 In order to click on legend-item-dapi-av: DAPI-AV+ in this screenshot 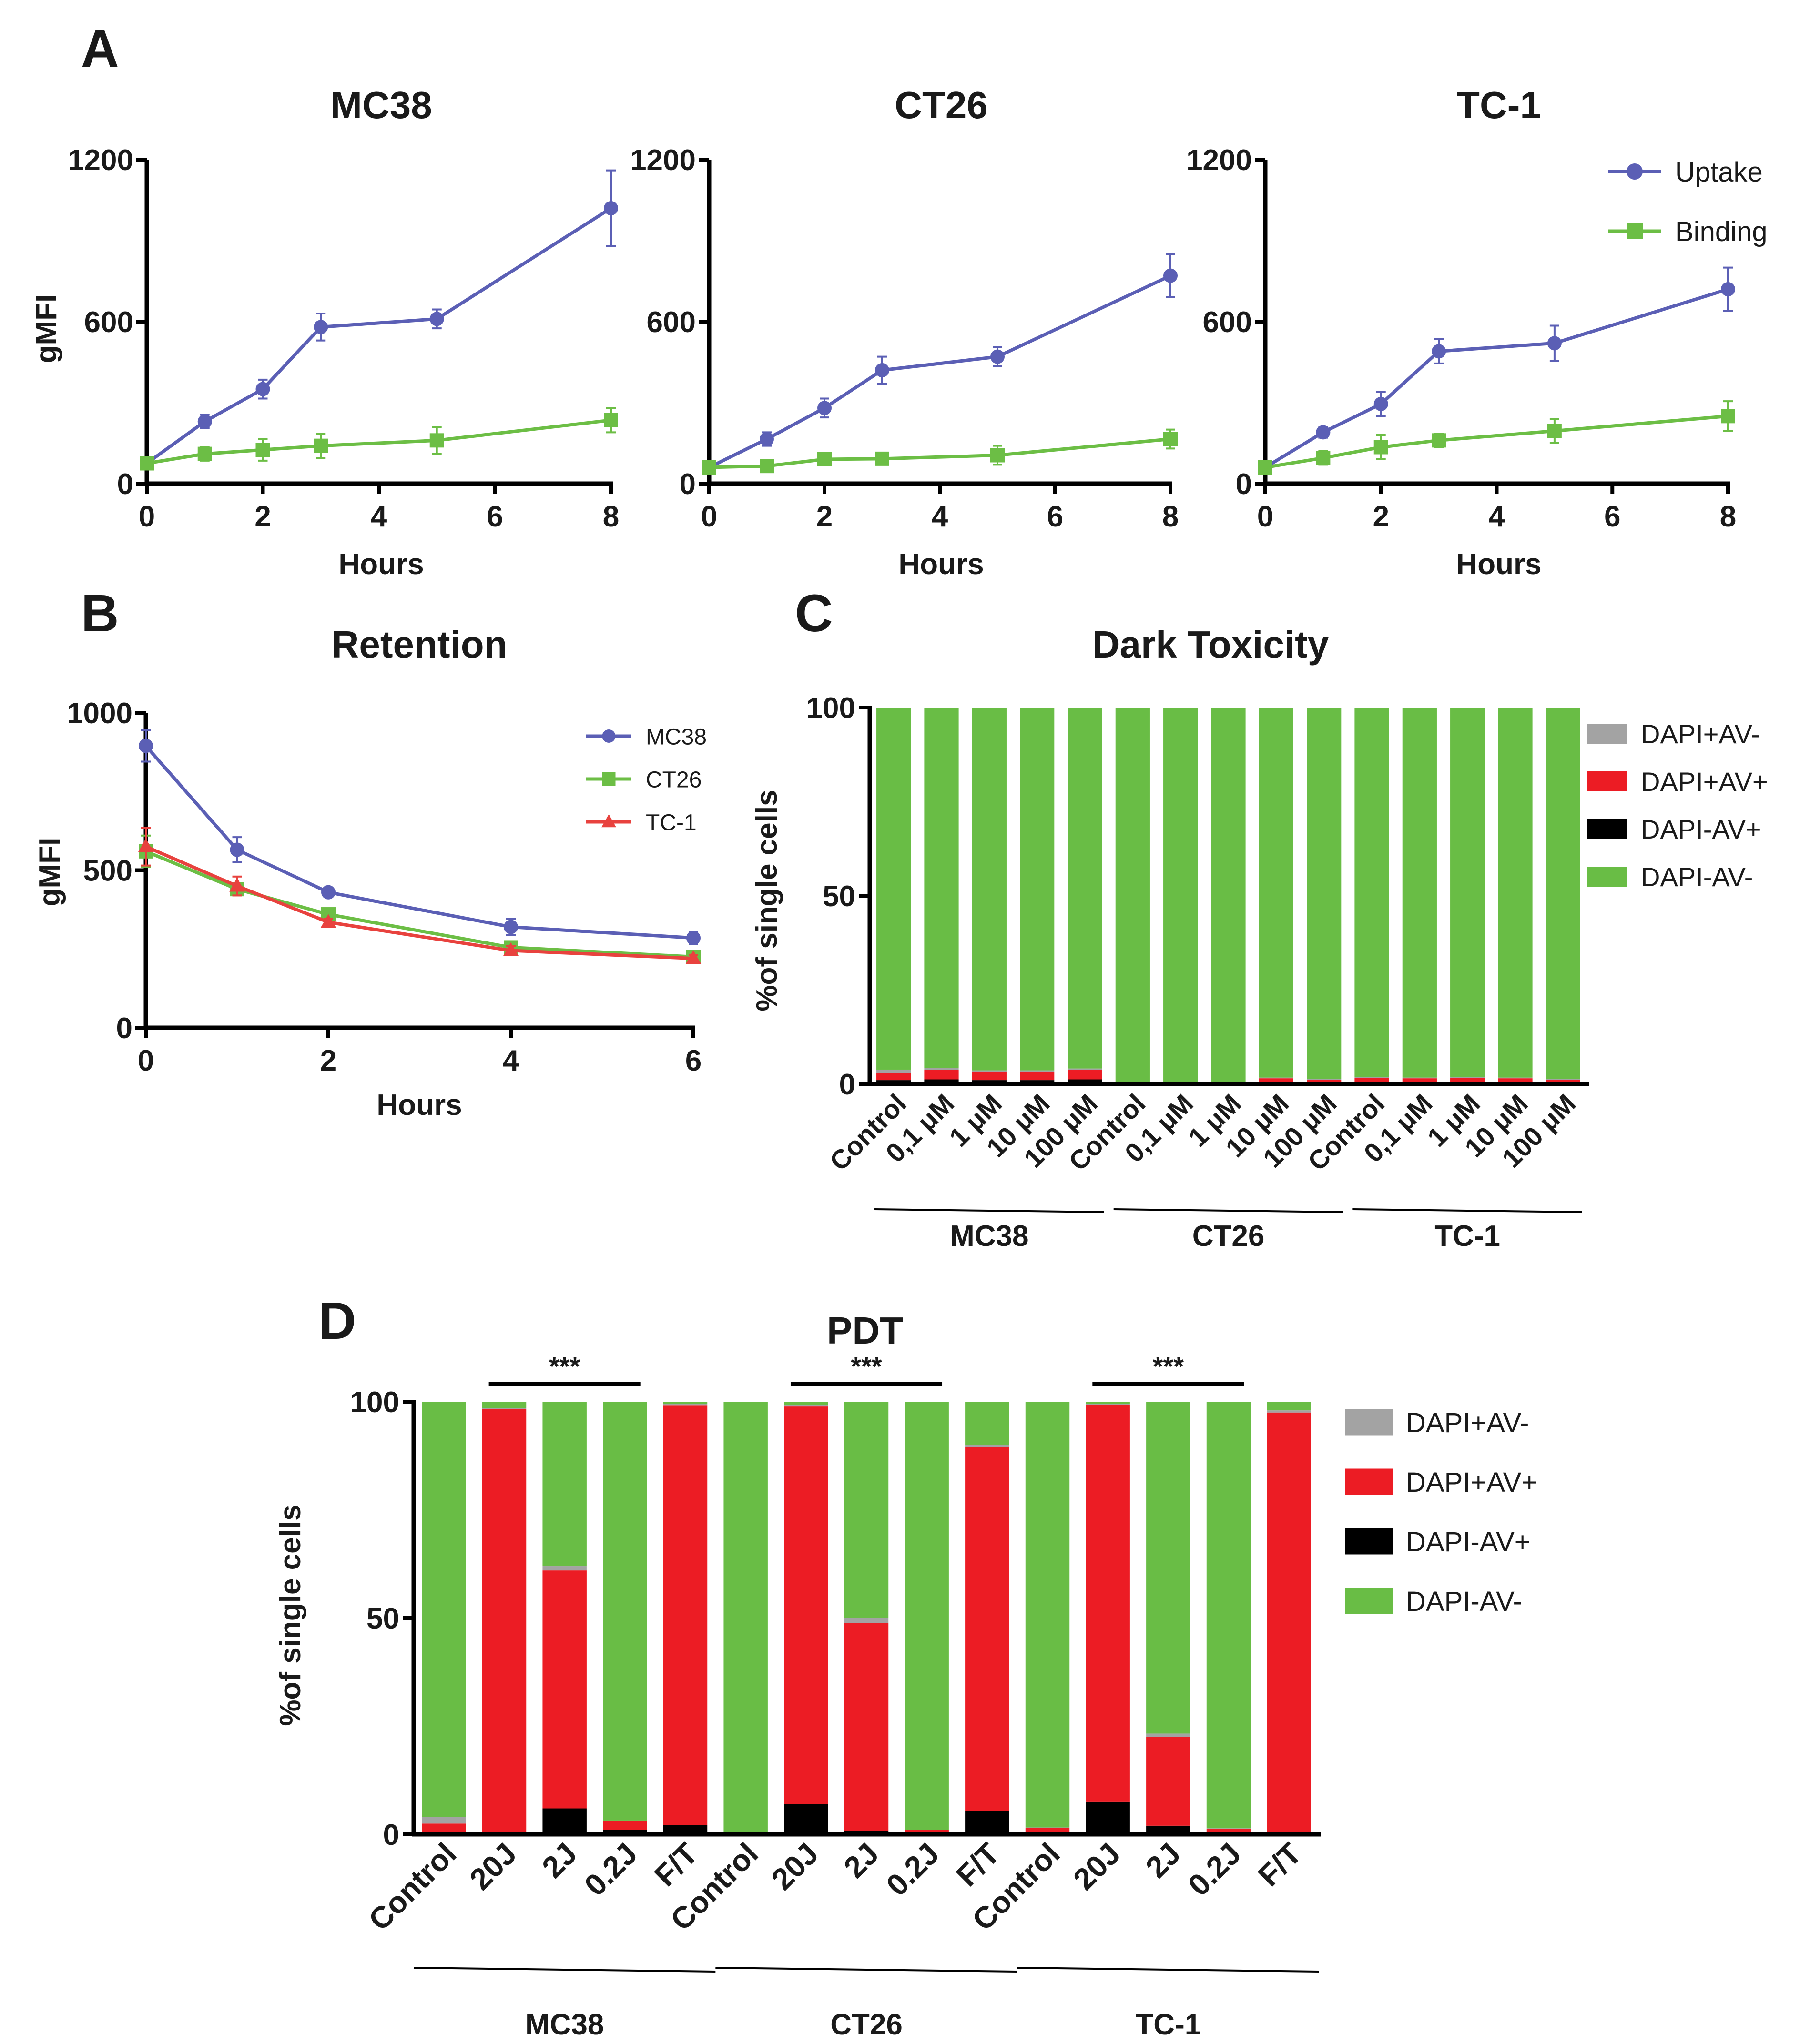, I will do `click(1674, 829)`.